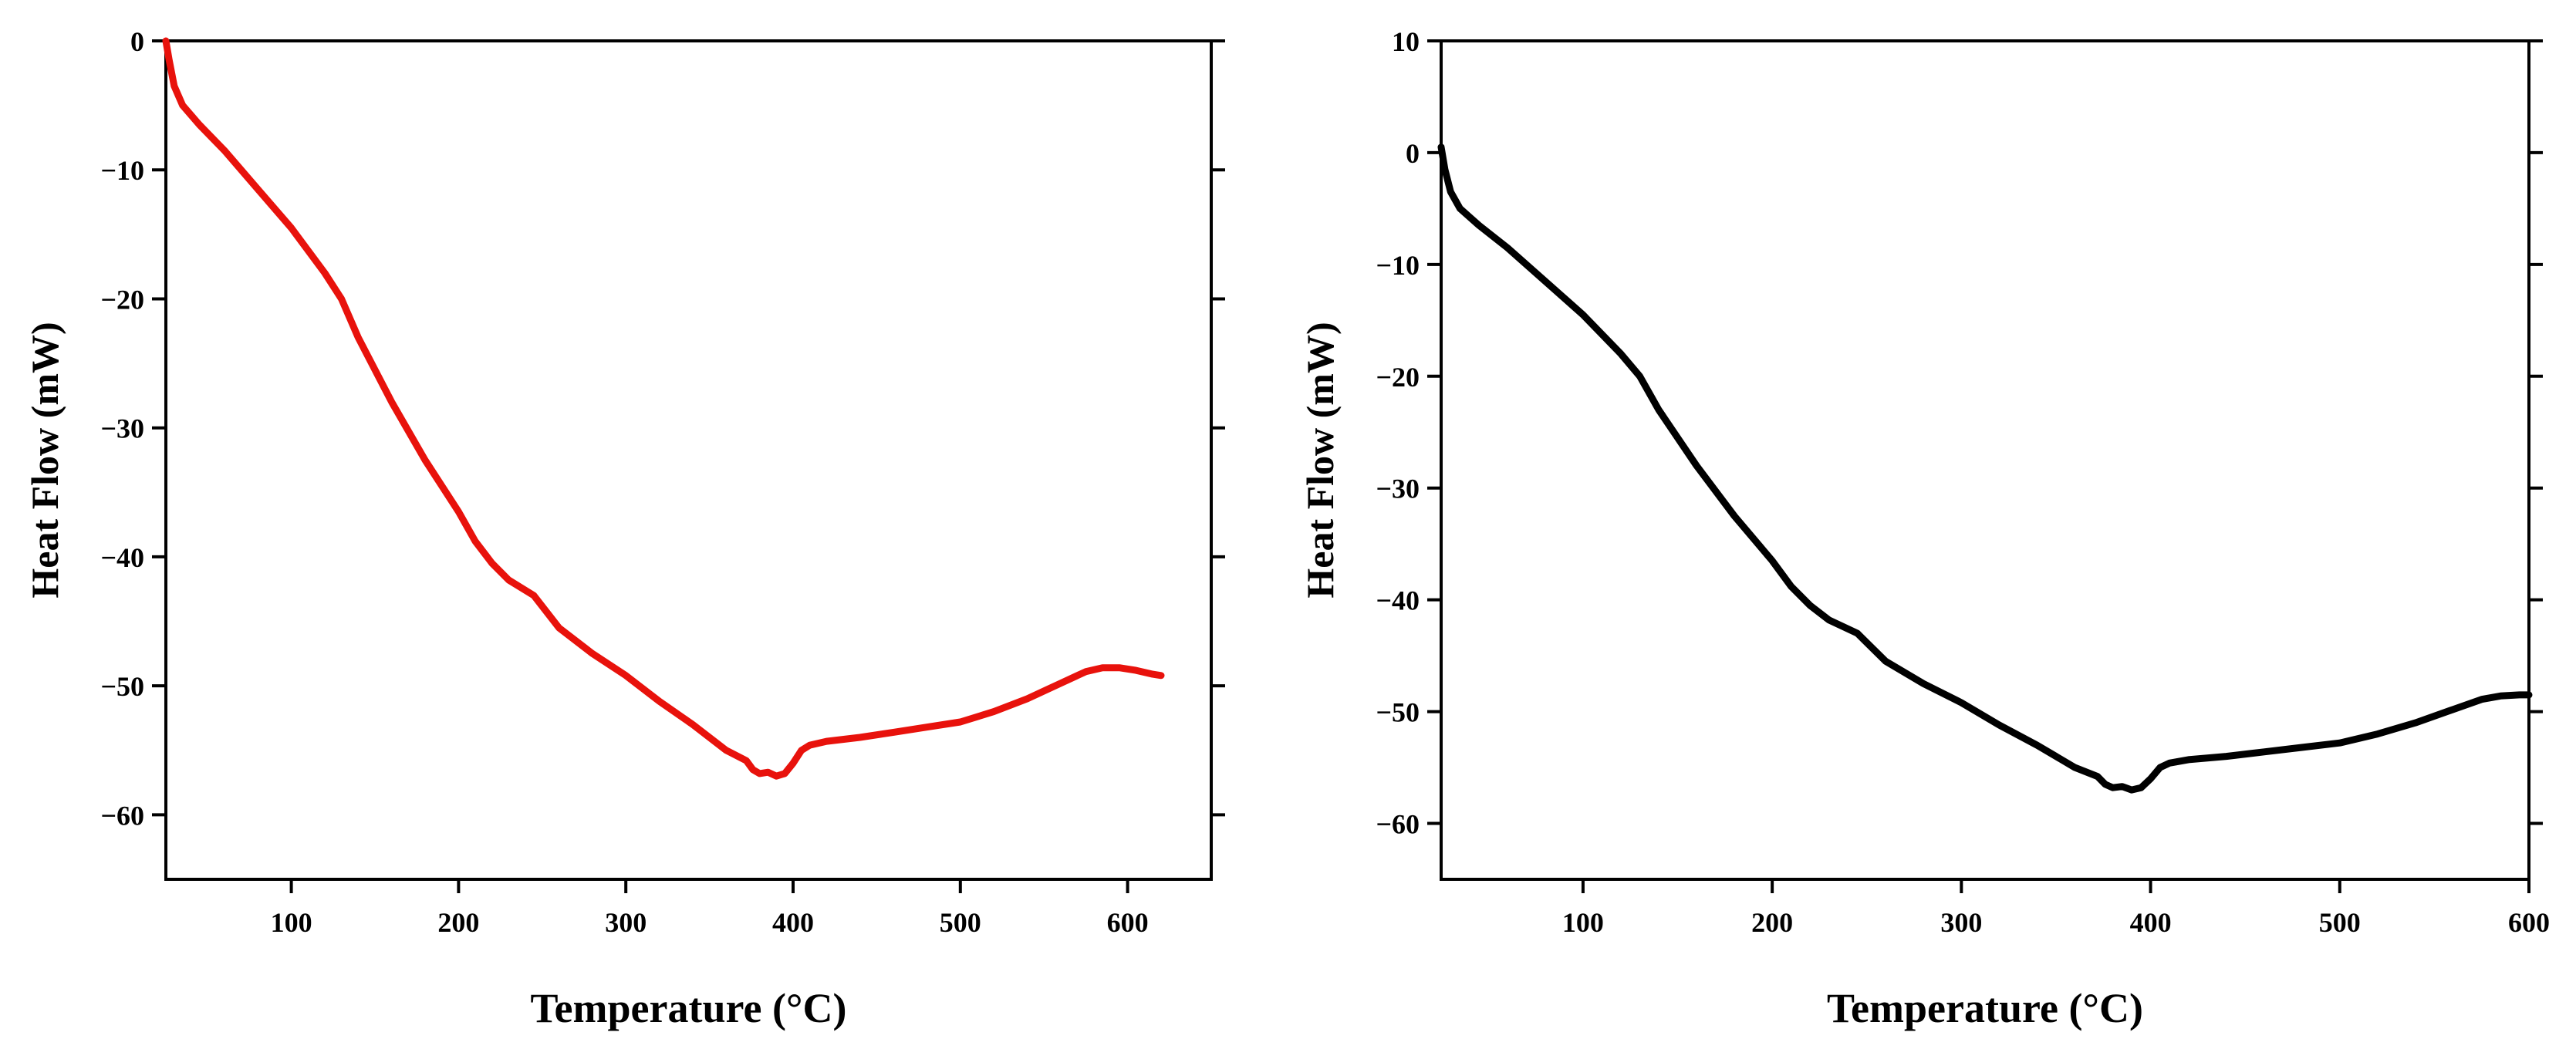  What do you see at coordinates (1406, 41) in the screenshot?
I see `y-tick-label: 10` at bounding box center [1406, 41].